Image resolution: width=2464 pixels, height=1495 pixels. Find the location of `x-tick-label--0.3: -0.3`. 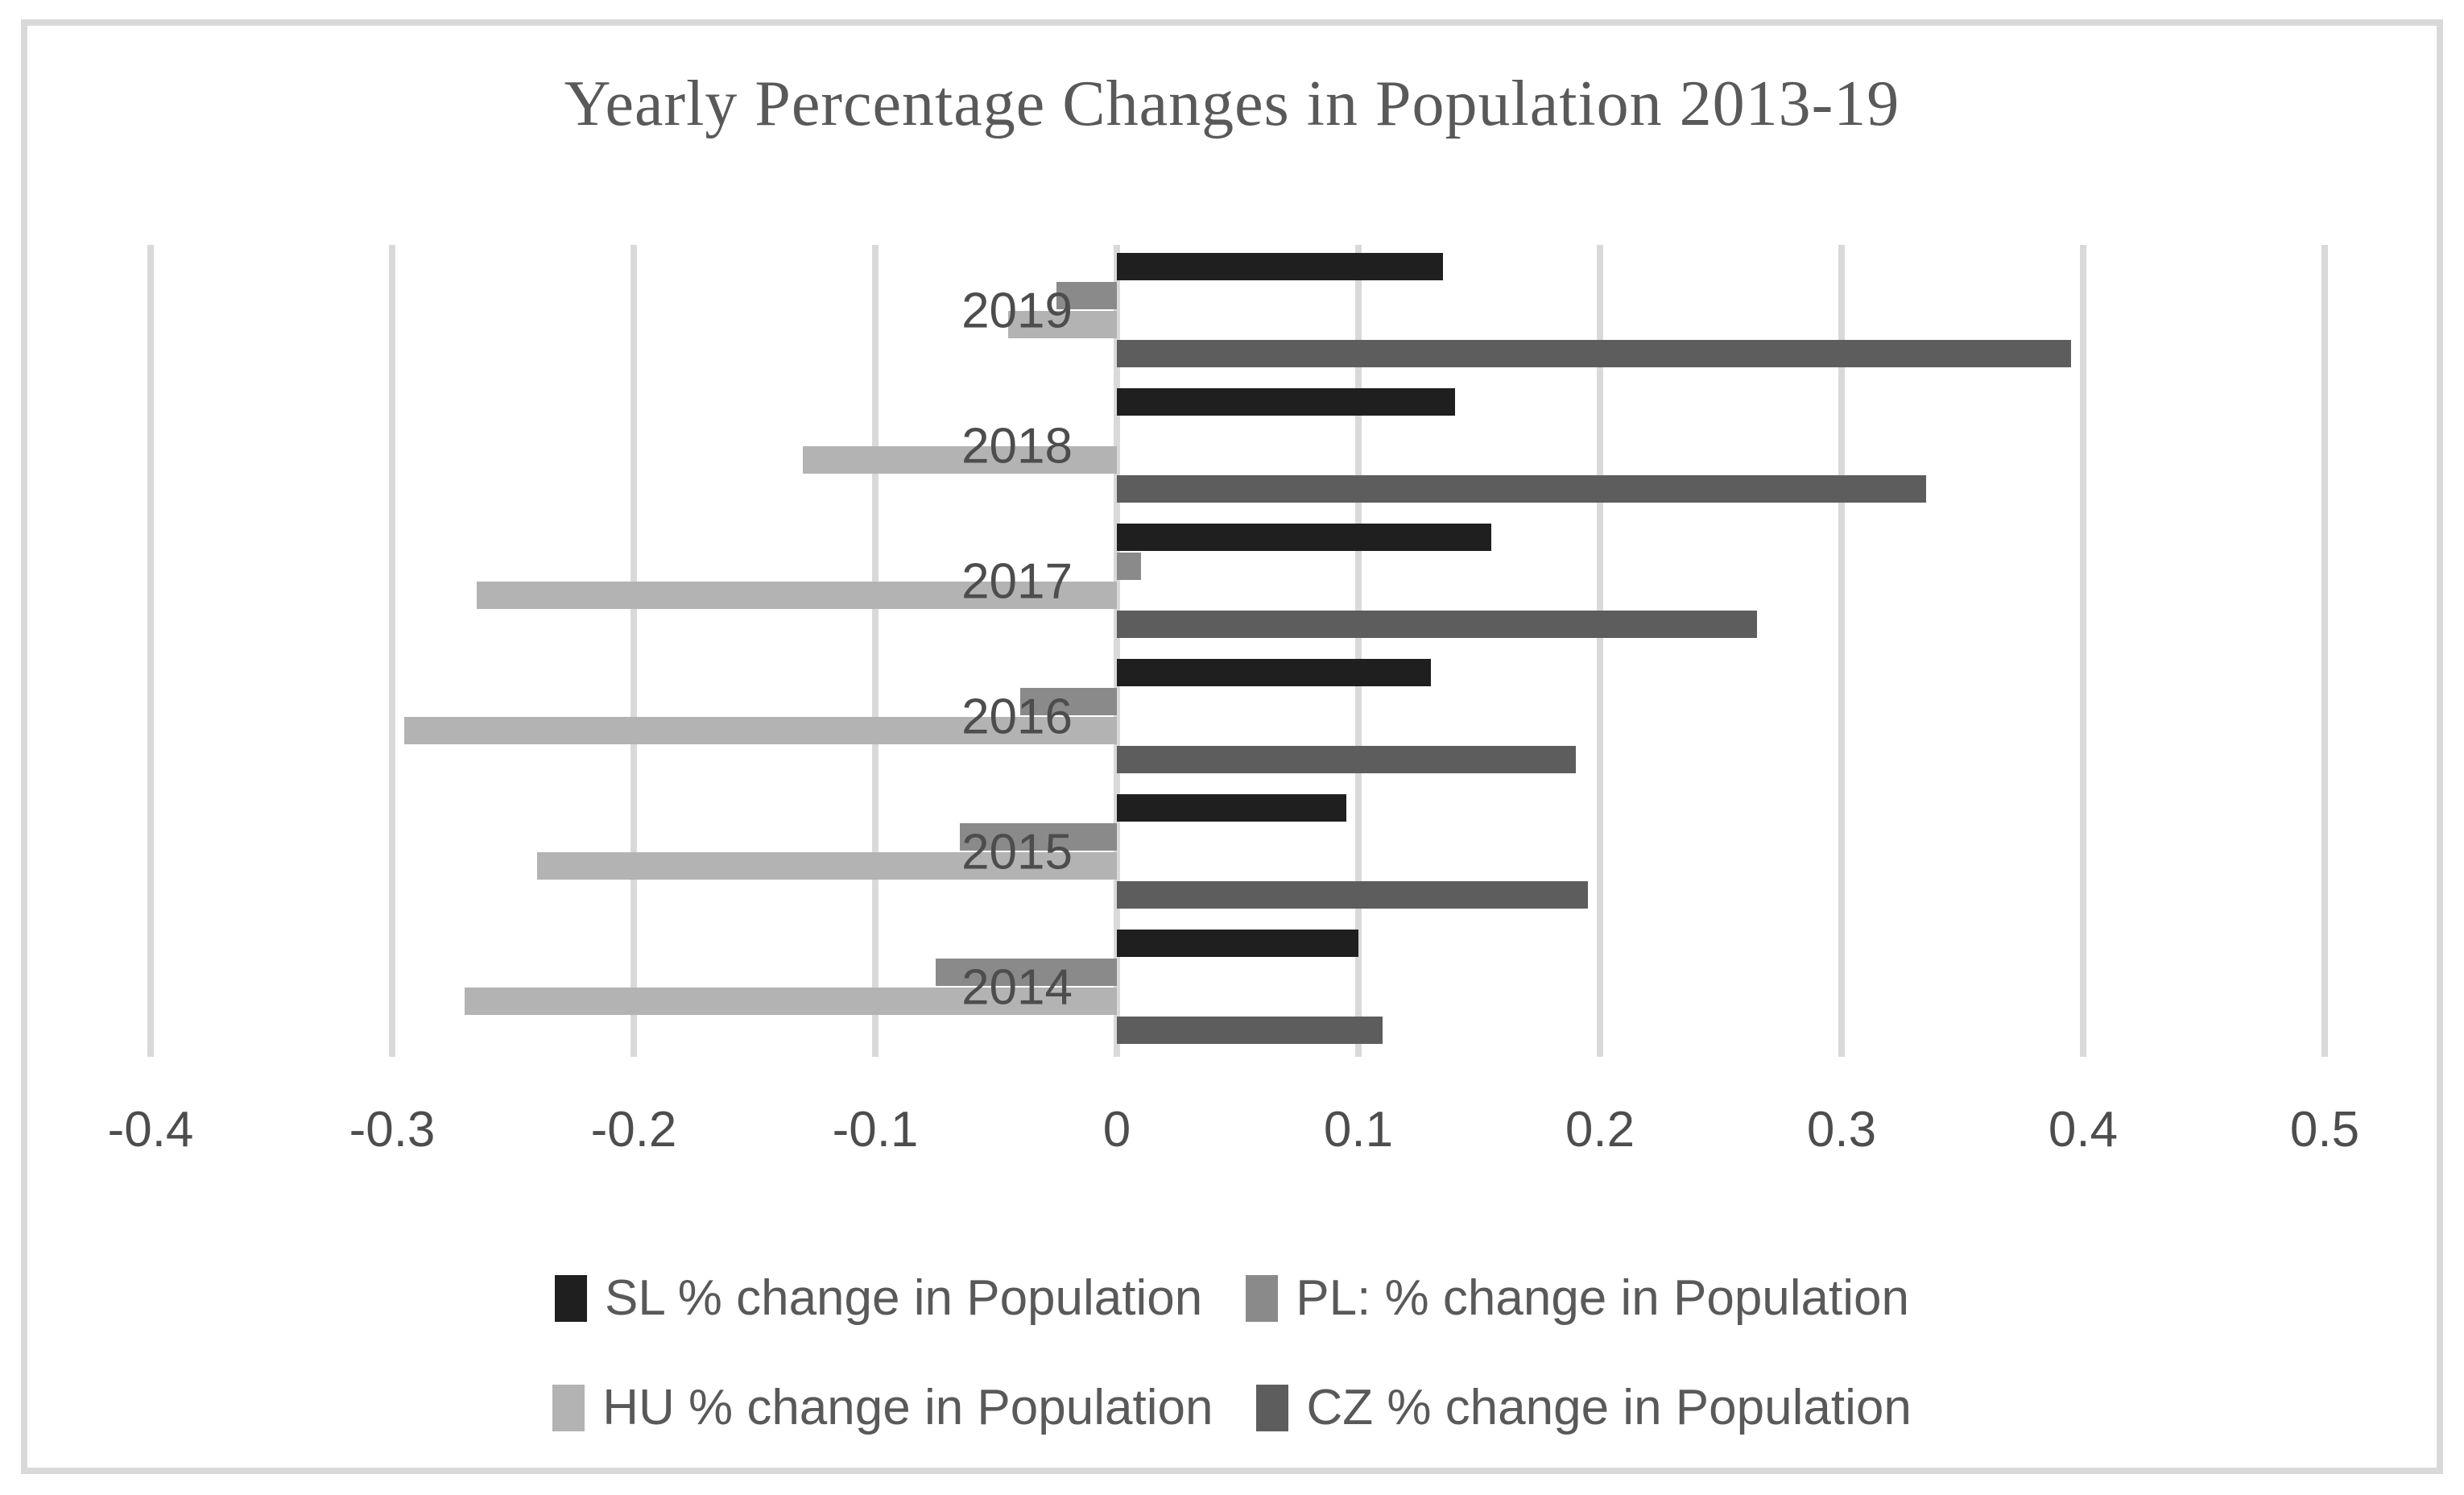

x-tick-label--0.3: -0.3 is located at coordinates (392, 1129).